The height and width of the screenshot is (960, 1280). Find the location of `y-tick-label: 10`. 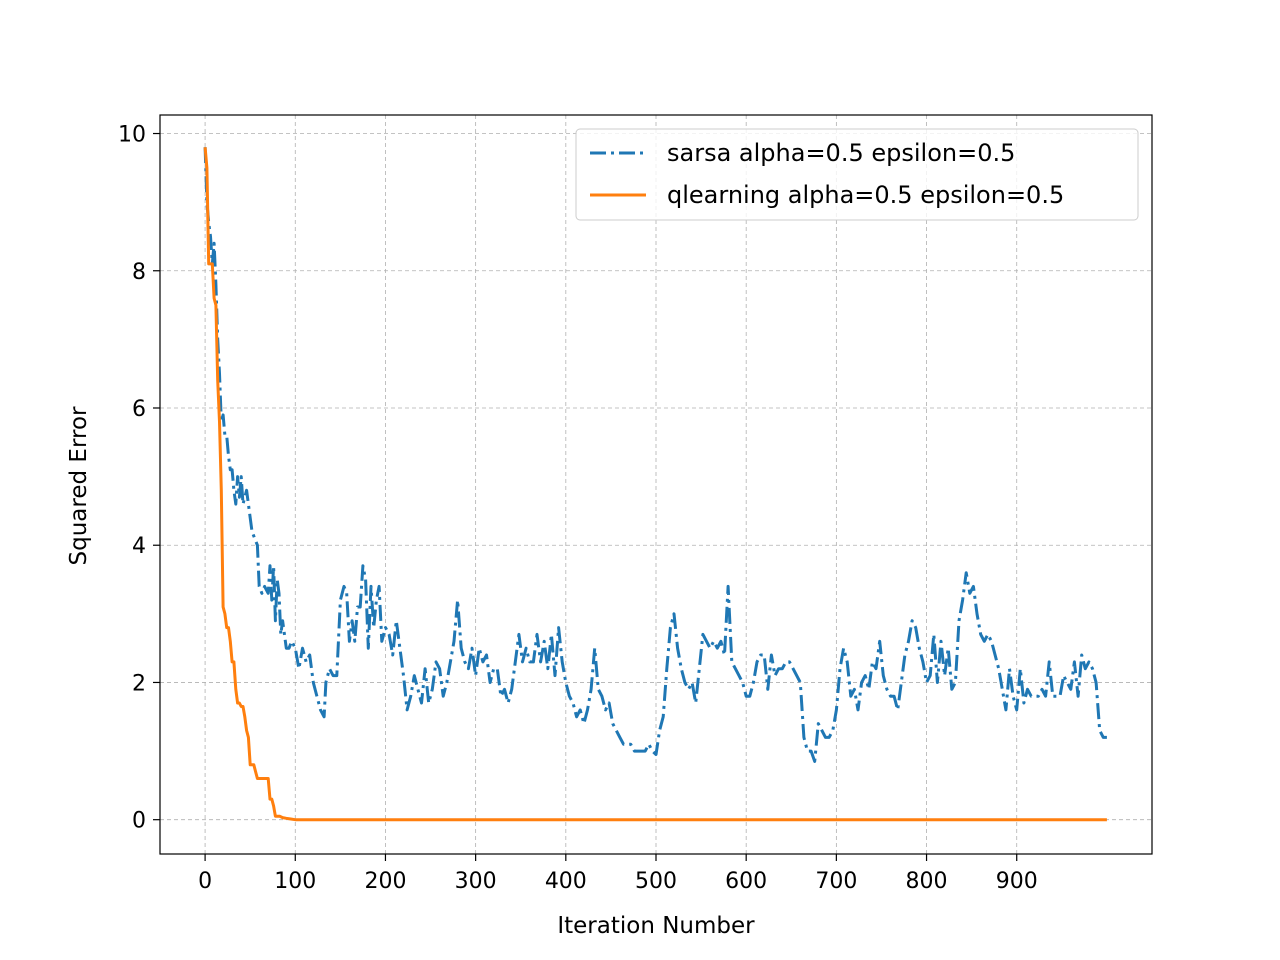

y-tick-label: 10 is located at coordinates (132, 135).